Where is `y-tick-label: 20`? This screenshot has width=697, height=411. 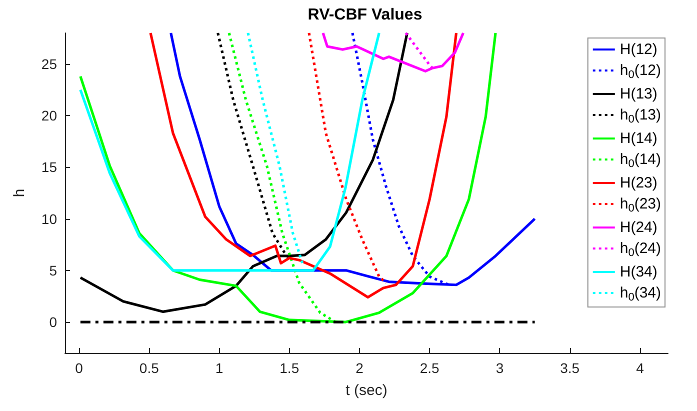
y-tick-label: 20 is located at coordinates (49, 116).